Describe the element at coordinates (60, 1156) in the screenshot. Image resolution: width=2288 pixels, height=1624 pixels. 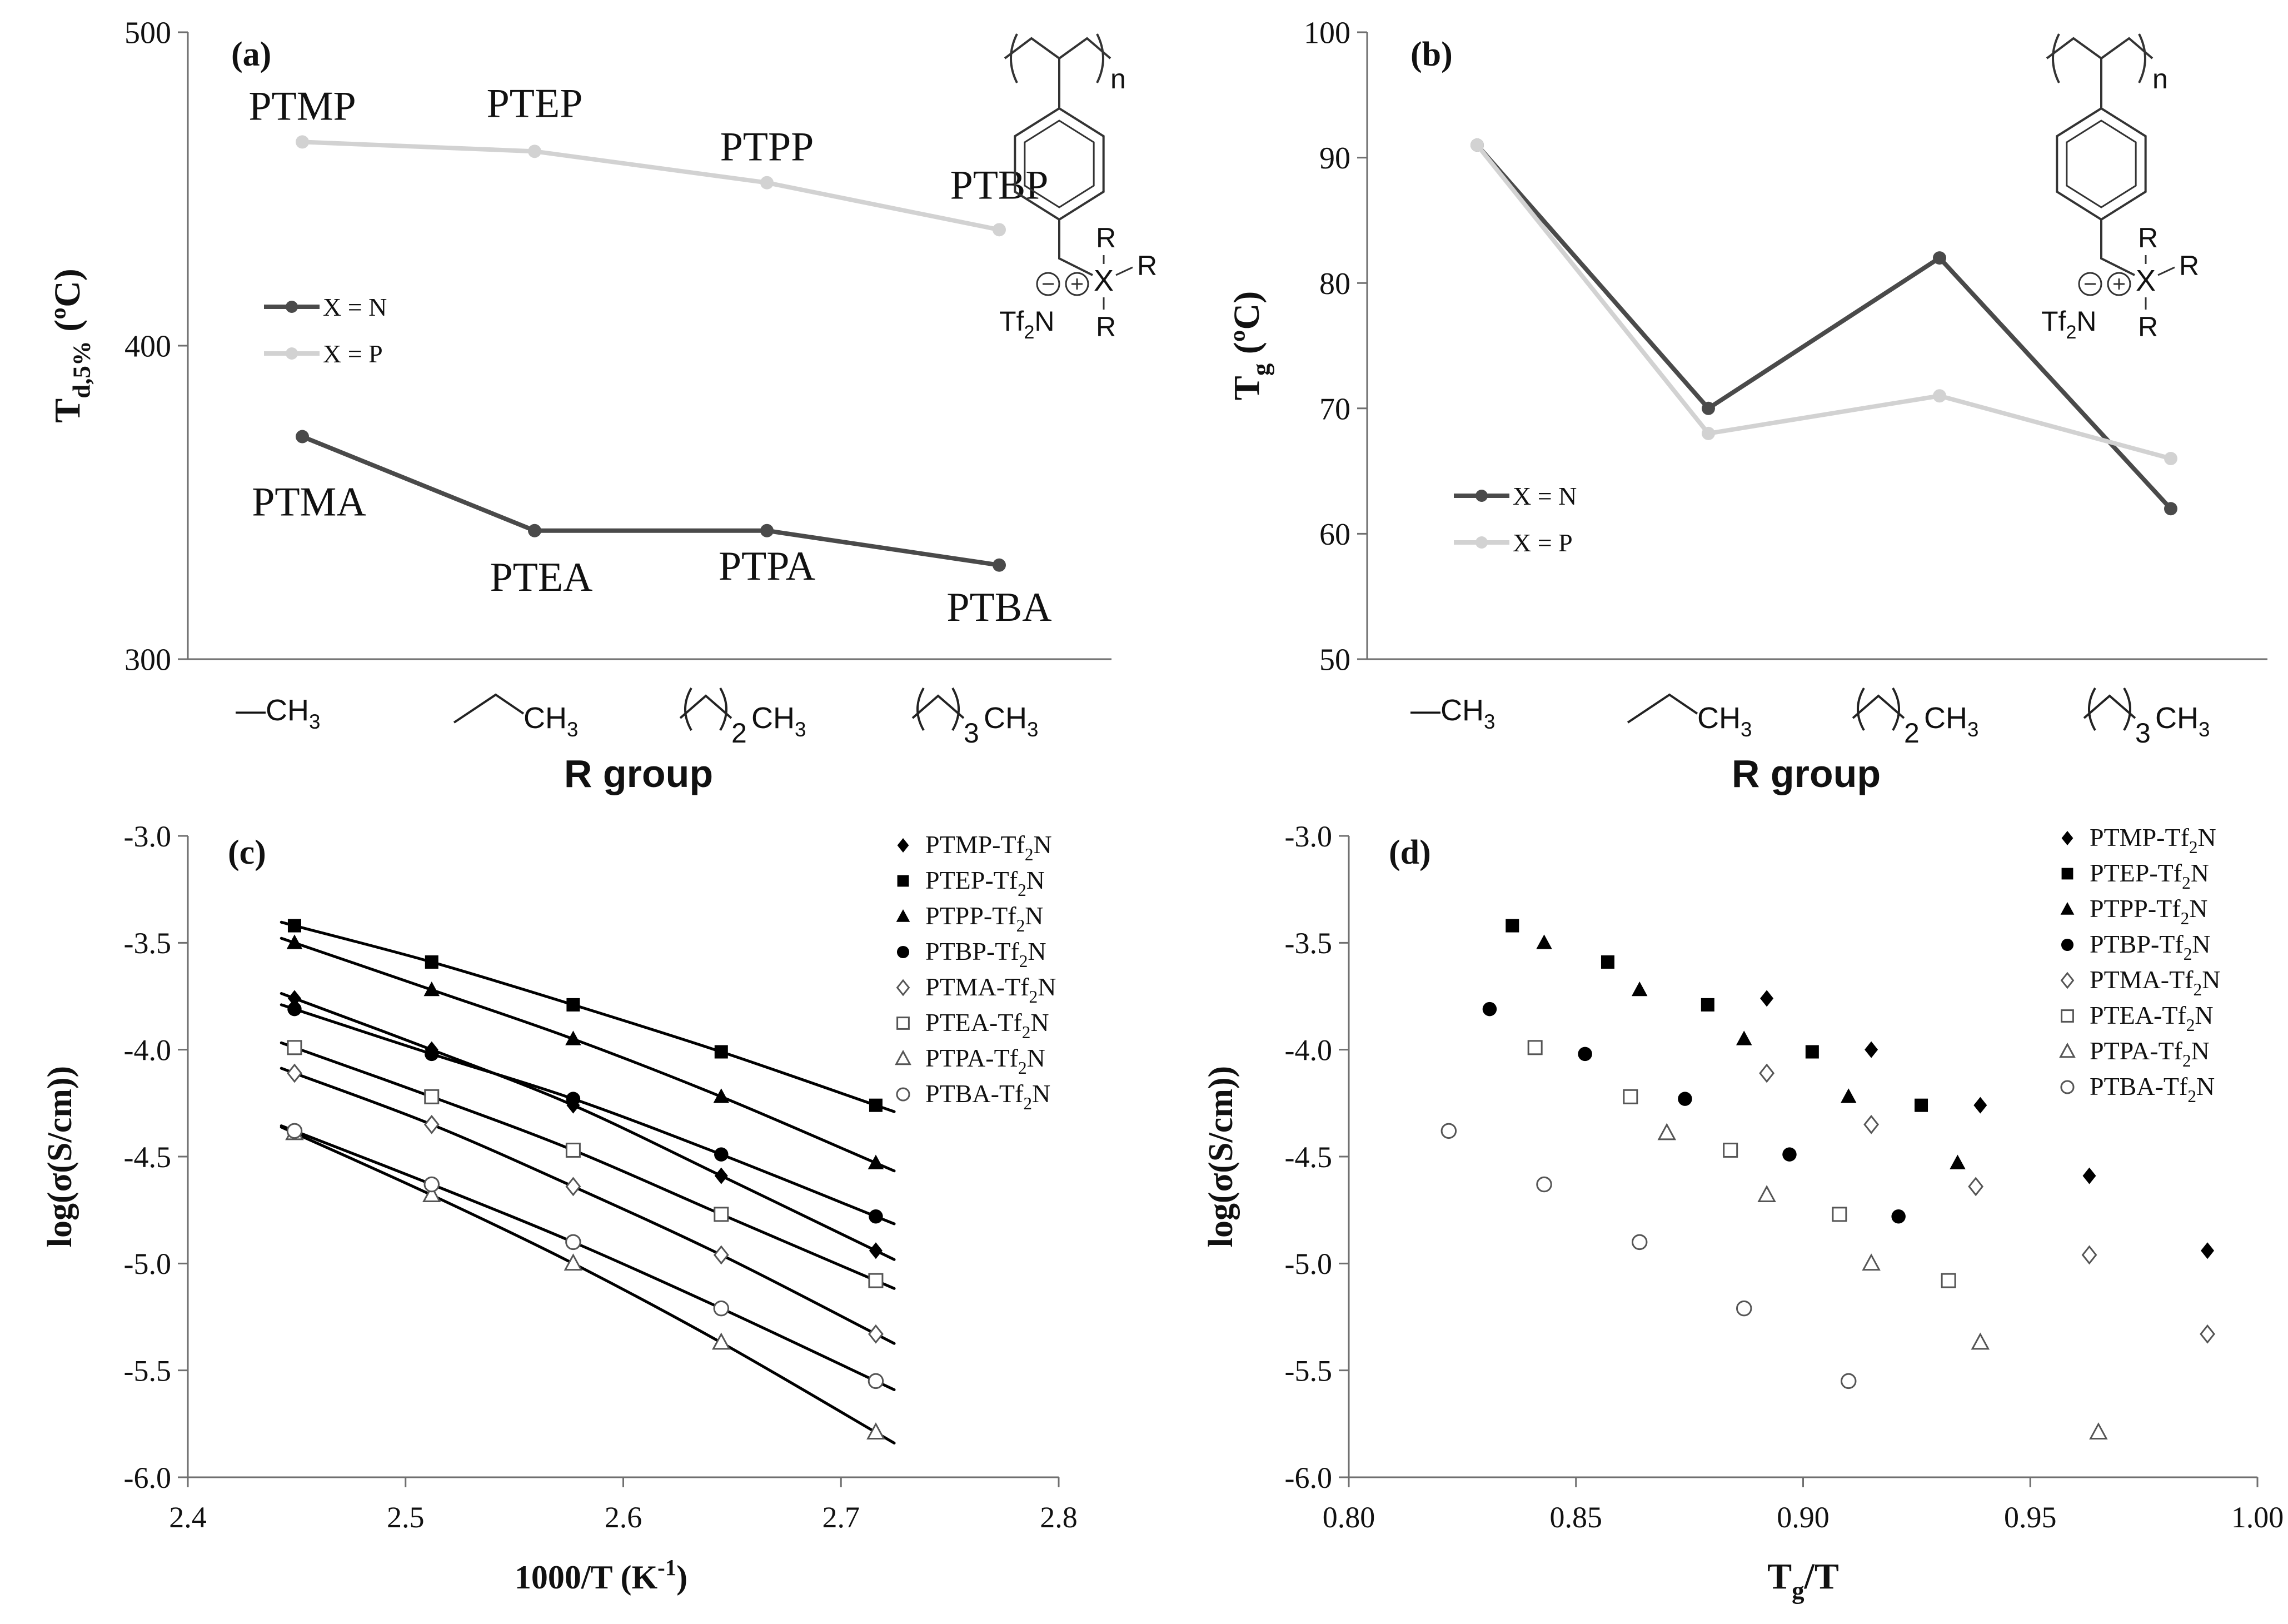
I see `y-axis-title: log(σ(S/cm))` at that location.